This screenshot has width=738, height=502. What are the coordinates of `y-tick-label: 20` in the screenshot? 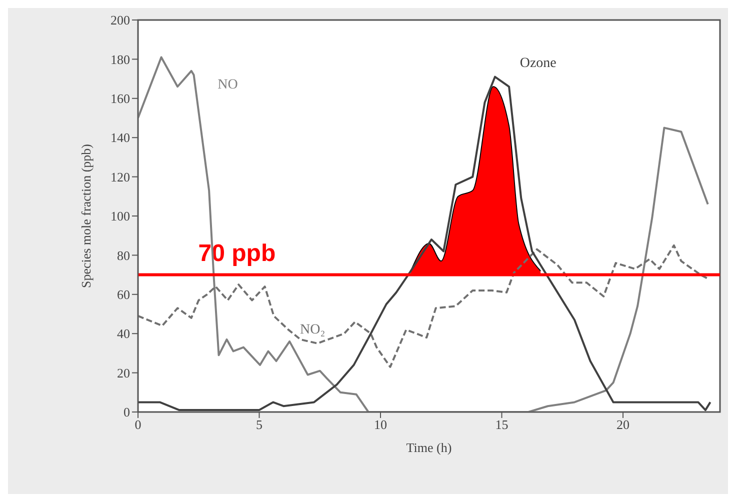 It's located at (123, 372).